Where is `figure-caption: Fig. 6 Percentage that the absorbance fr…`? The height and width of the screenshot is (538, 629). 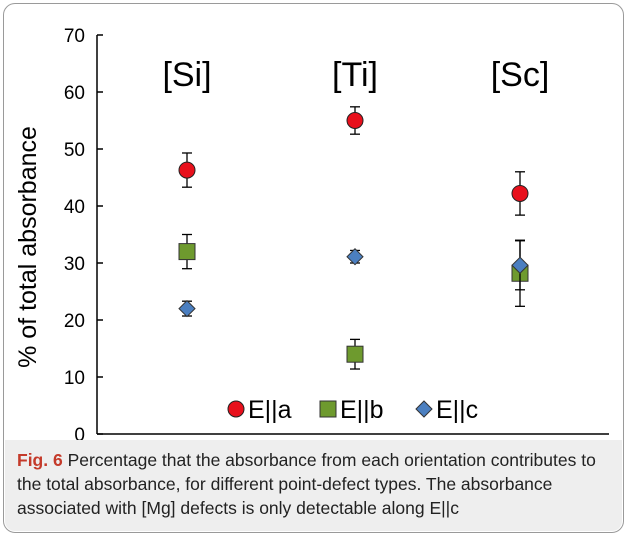 figure-caption: Fig. 6 Percentage that the absorbance fr… is located at coordinates (317, 484).